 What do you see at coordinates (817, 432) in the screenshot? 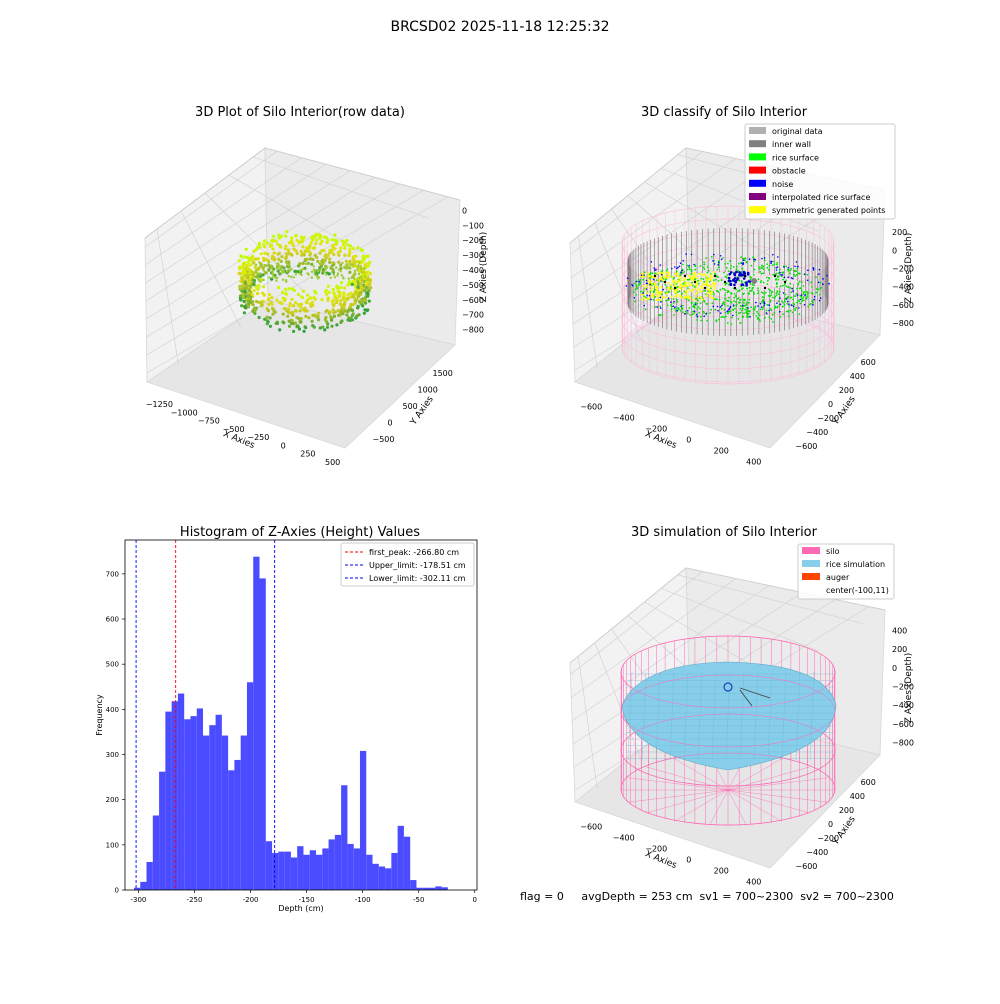
I see `p2-y-tick-label: −400` at bounding box center [817, 432].